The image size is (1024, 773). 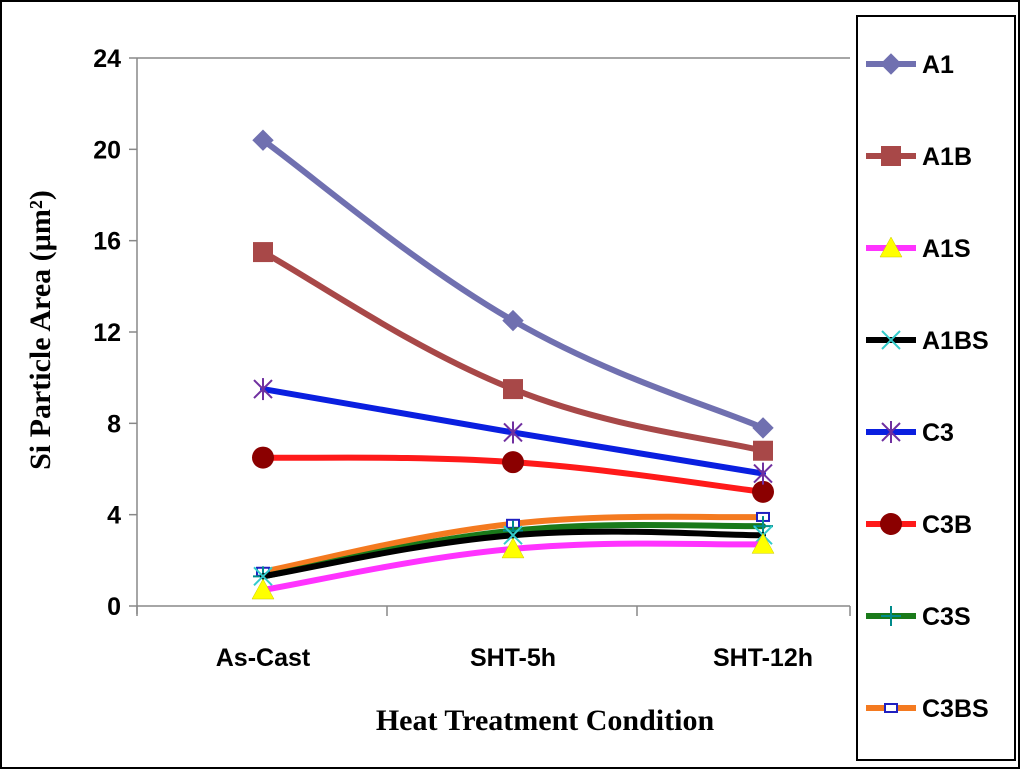 What do you see at coordinates (919, 157) in the screenshot?
I see `legend-item-a1b: A1B` at bounding box center [919, 157].